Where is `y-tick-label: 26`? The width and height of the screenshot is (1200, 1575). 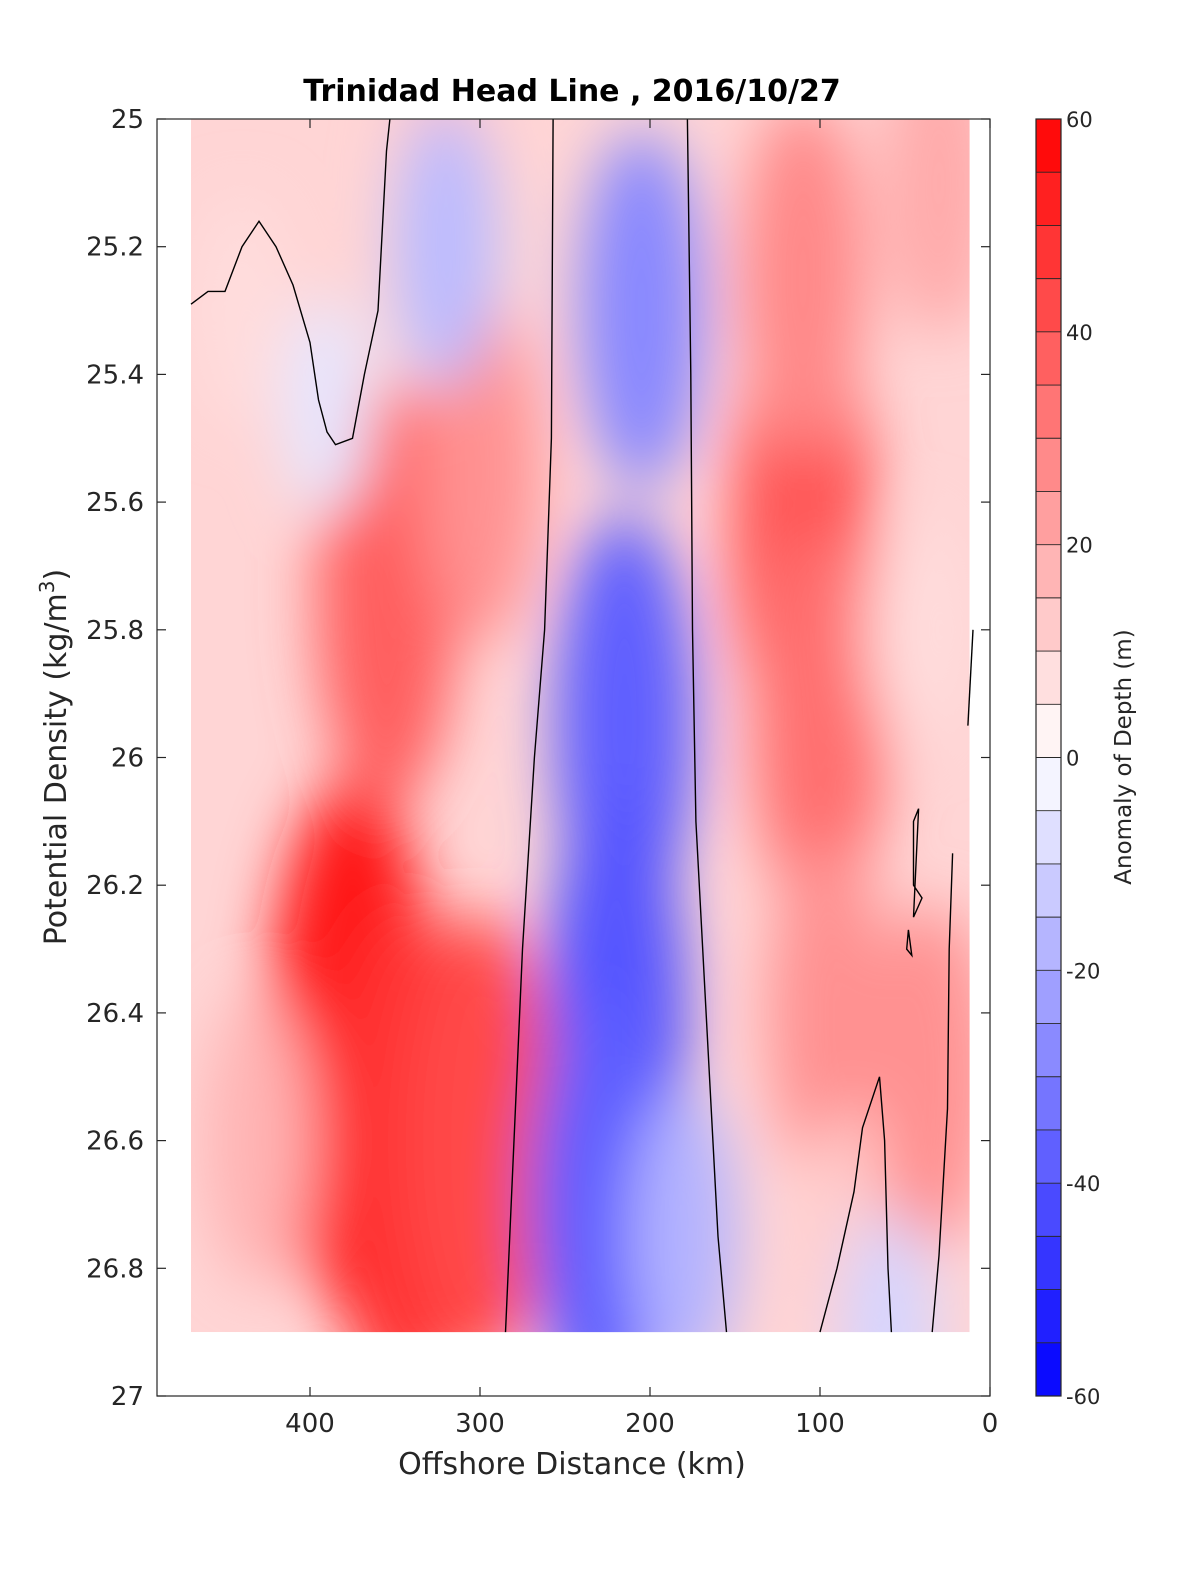 y-tick-label: 26 is located at coordinates (127, 759).